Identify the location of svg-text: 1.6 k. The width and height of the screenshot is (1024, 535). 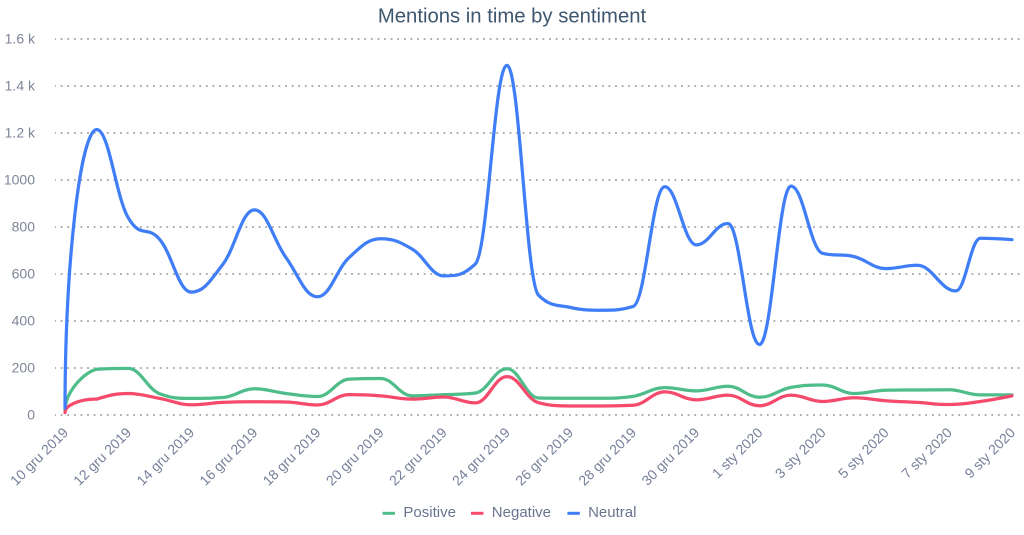
(20, 39).